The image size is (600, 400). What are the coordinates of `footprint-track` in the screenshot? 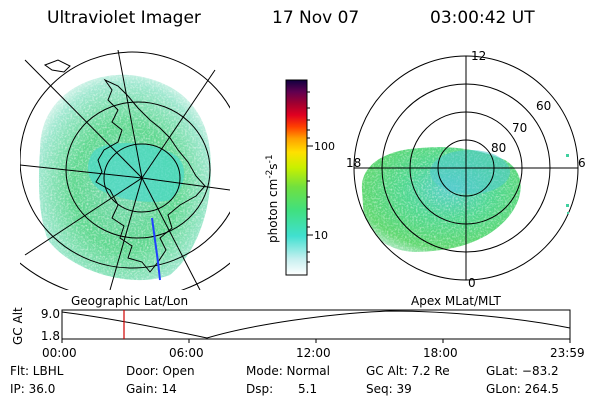 It's located at (156, 249).